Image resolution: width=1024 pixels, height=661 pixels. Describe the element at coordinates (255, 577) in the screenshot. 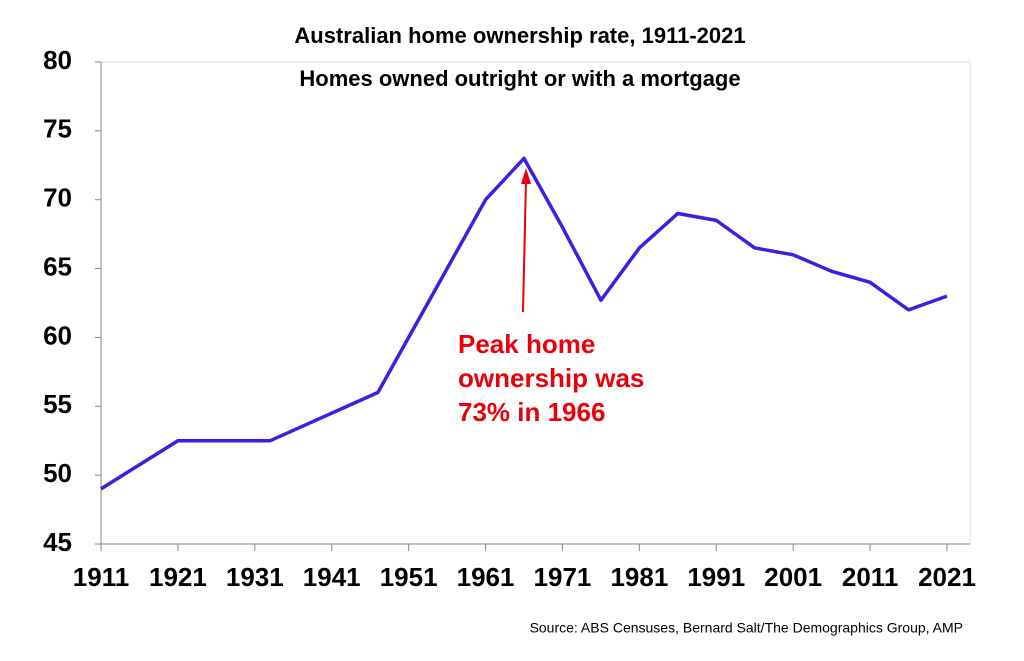

I see `x-tick-label: 1931` at that location.